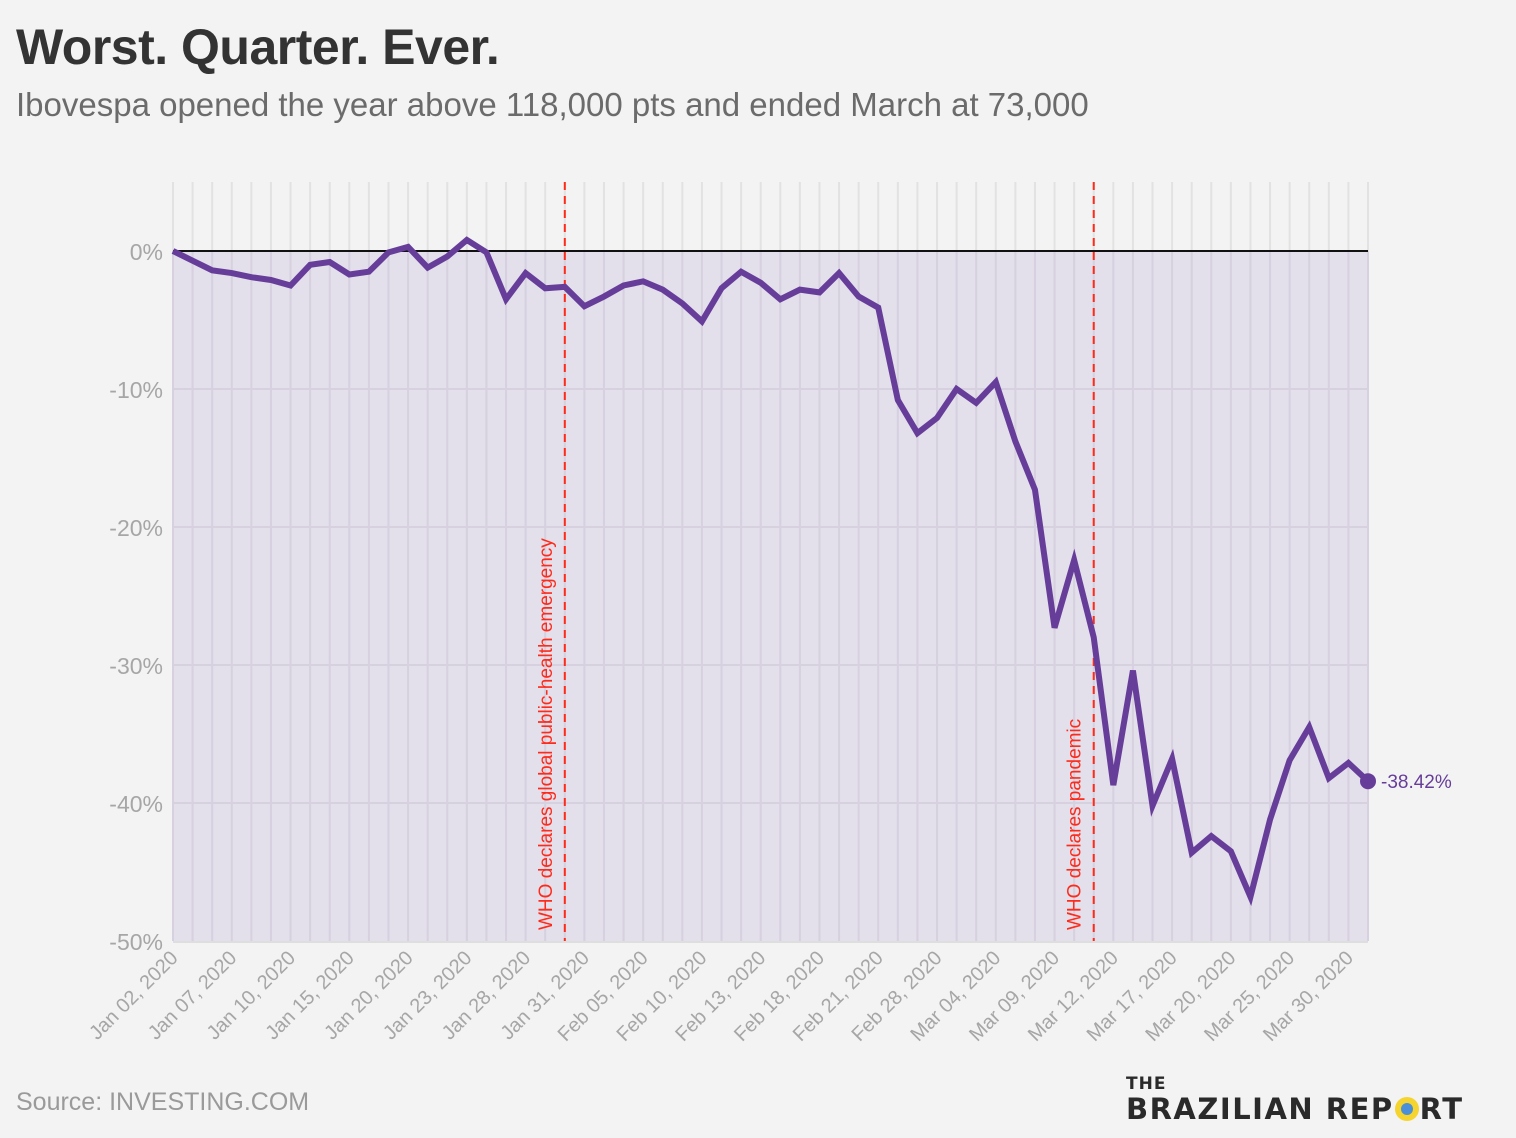  I want to click on brazilian-report-logo: THE BRAZILIAN REP RT, so click(1294, 1100).